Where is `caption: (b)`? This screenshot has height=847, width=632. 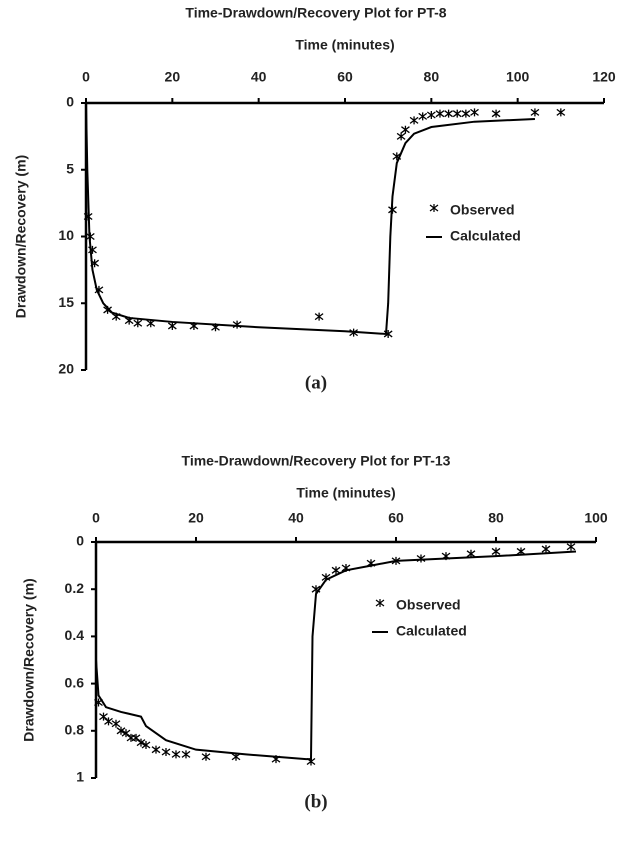
caption: (b) is located at coordinates (315, 801).